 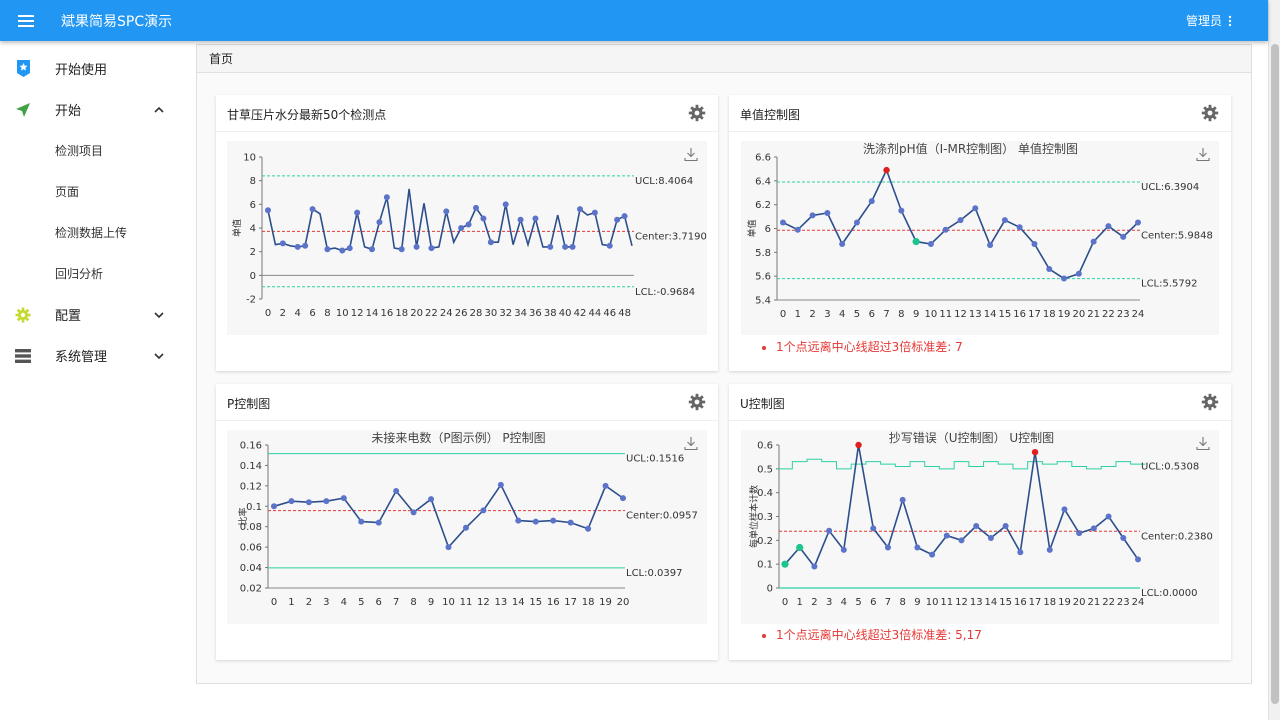 What do you see at coordinates (664, 181) in the screenshot?
I see `ucl-label: UCL:8.4064` at bounding box center [664, 181].